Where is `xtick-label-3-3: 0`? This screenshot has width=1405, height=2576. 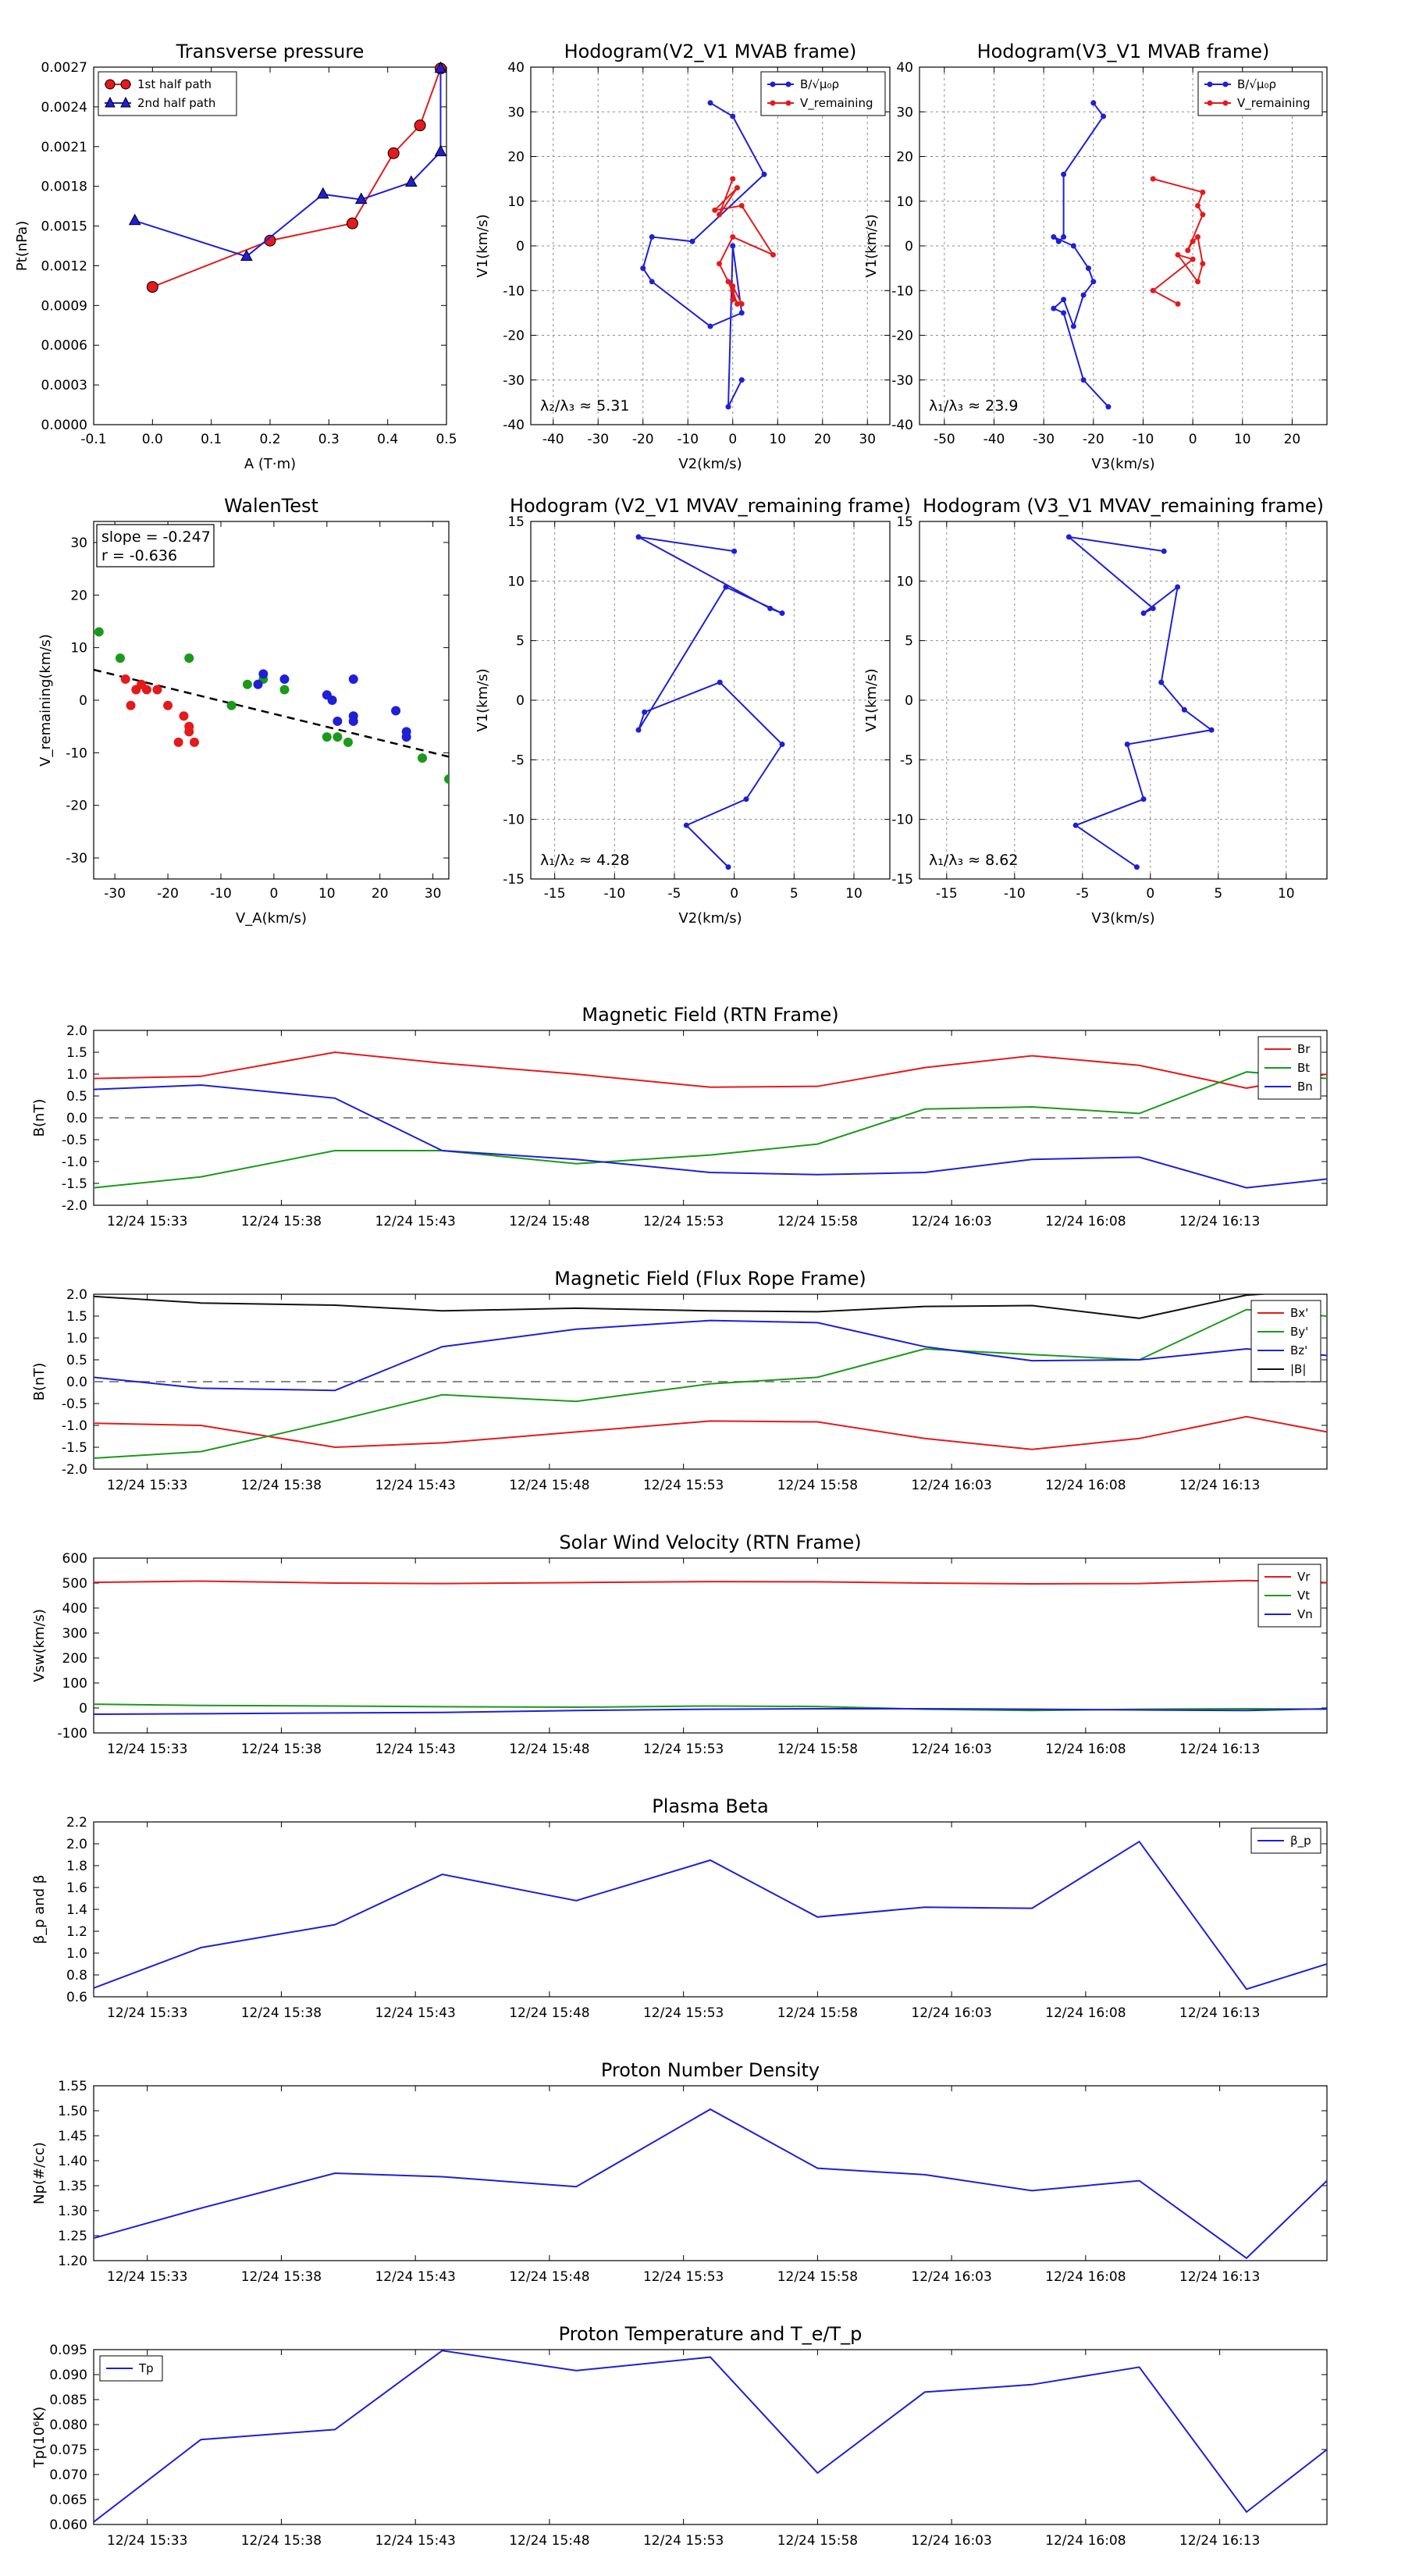 xtick-label-3-3: 0 is located at coordinates (273, 894).